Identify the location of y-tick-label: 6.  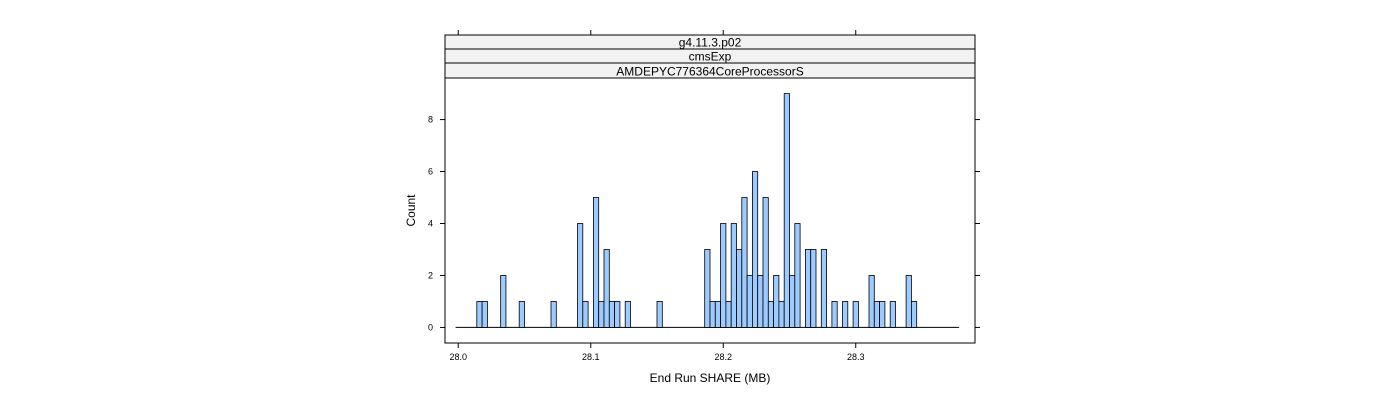
(430, 172).